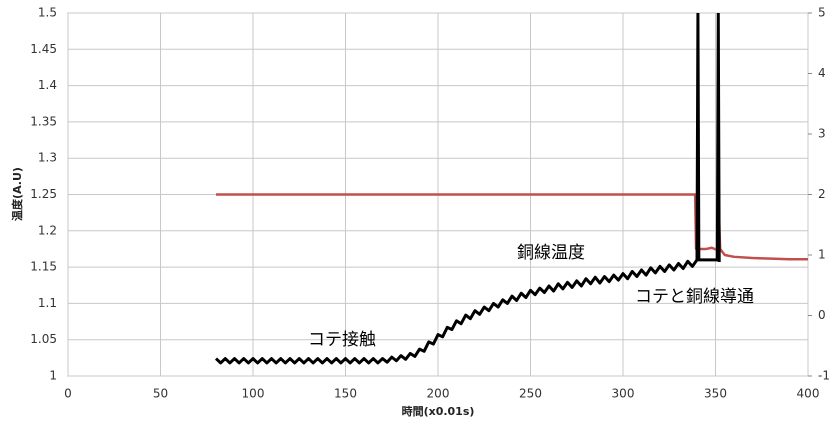  I want to click on y-axis-label: 温度(A.U), so click(17, 194).